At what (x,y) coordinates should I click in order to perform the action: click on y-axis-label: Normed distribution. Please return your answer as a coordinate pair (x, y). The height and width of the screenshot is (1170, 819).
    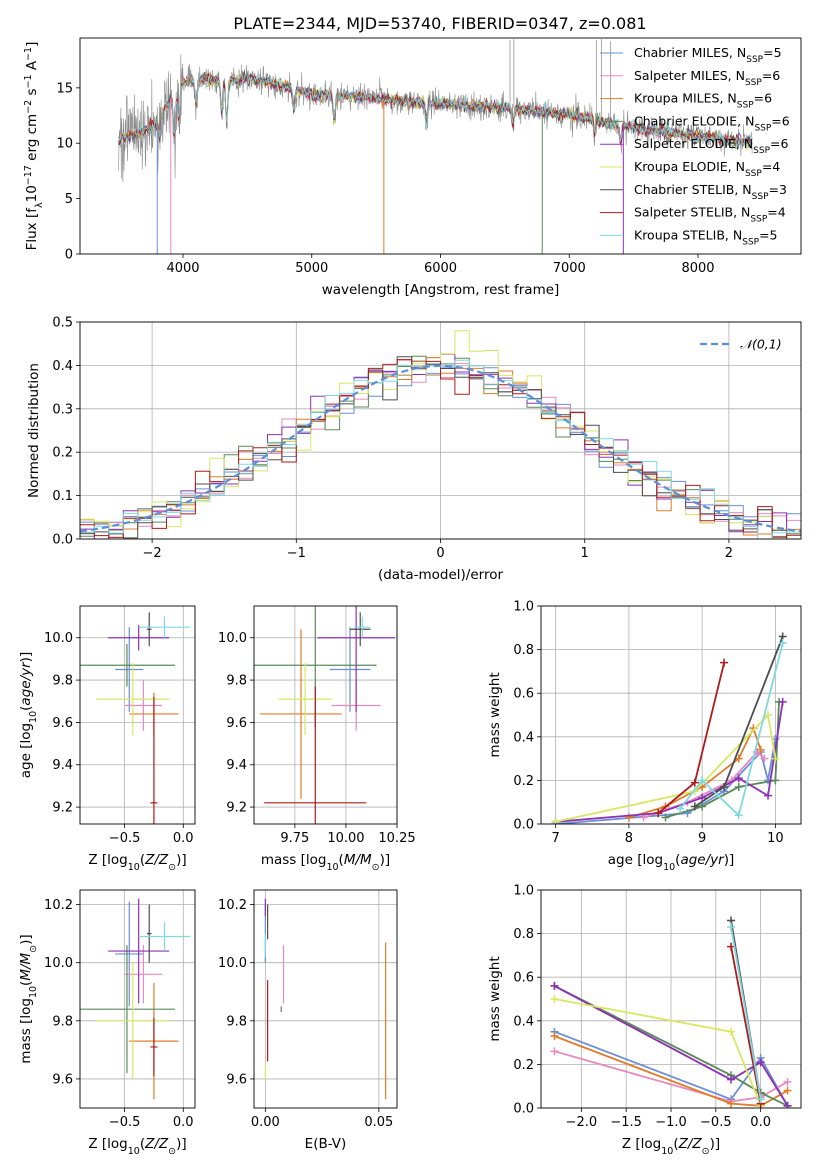
    Looking at the image, I should click on (34, 430).